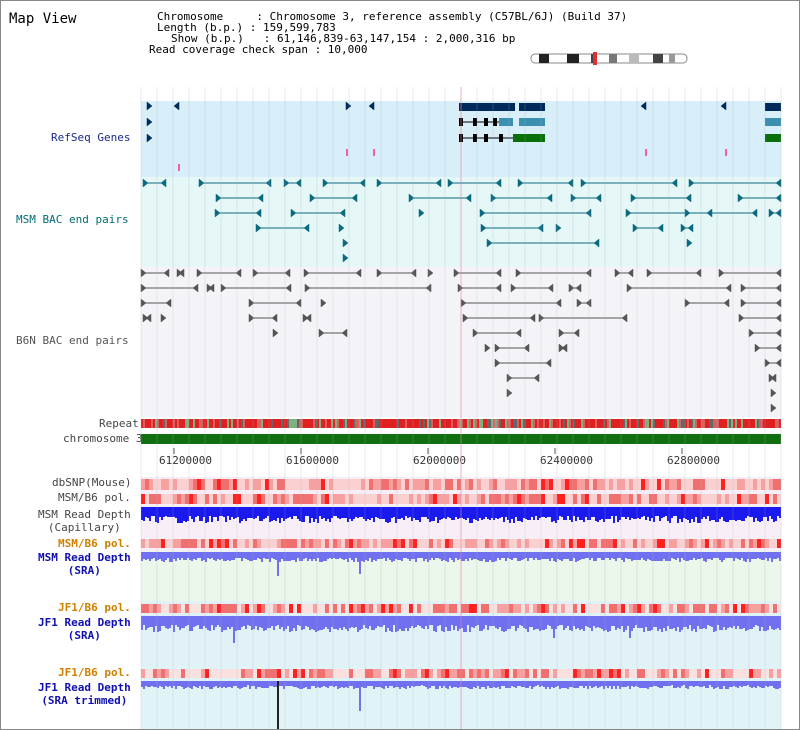  I want to click on track-label-jf1-b6-pol-2: JF1/B6 pol., so click(94, 672).